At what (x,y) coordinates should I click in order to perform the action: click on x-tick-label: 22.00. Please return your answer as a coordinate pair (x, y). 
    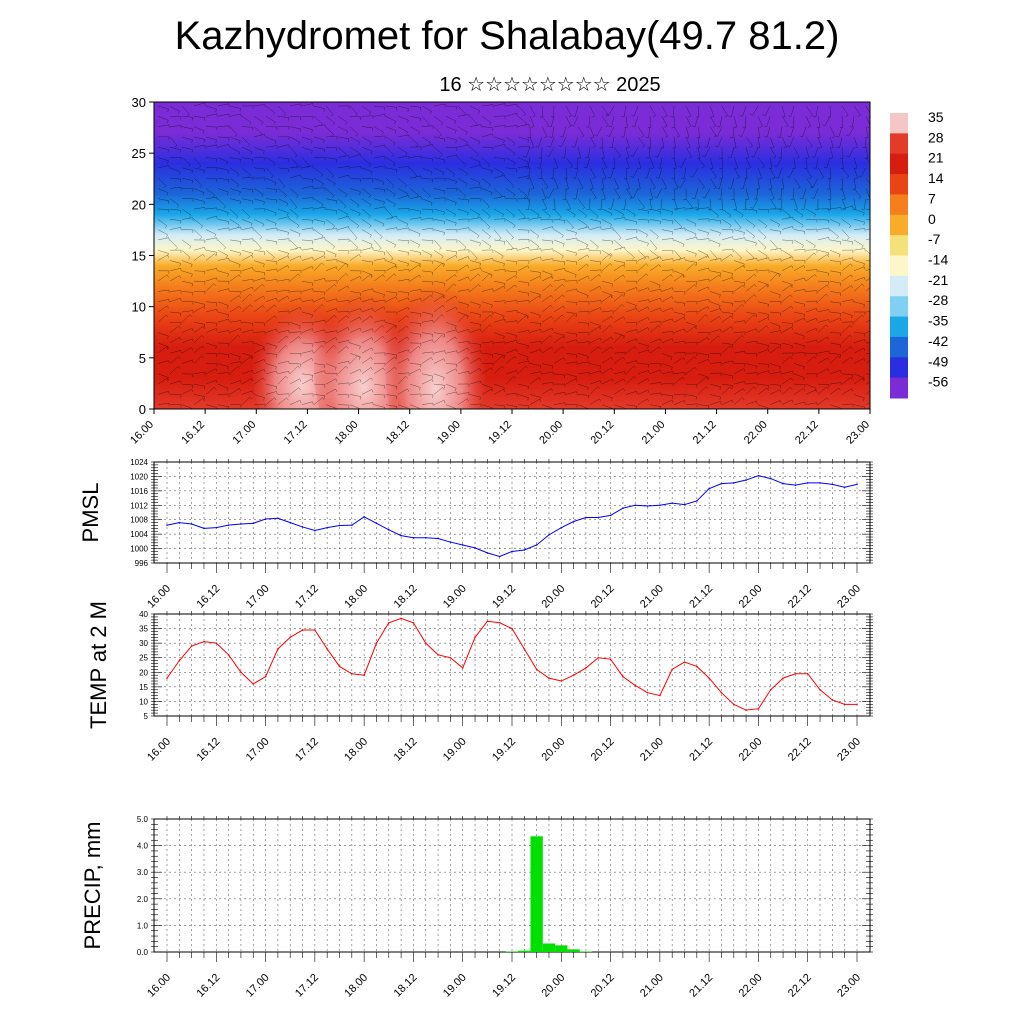
    Looking at the image, I should click on (756, 433).